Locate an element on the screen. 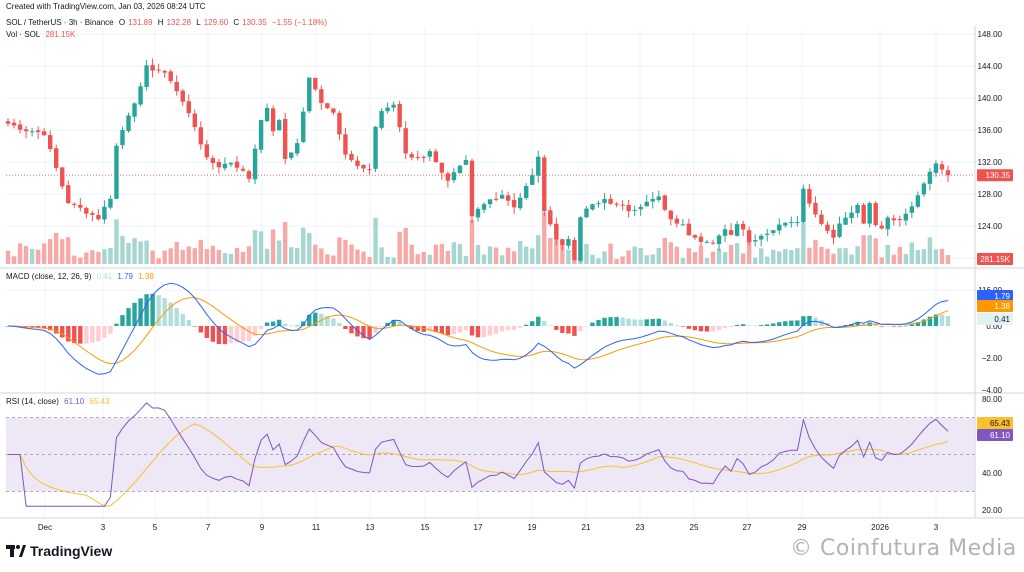 This screenshot has width=1024, height=572. price-tick-label: 148.00 is located at coordinates (990, 34).